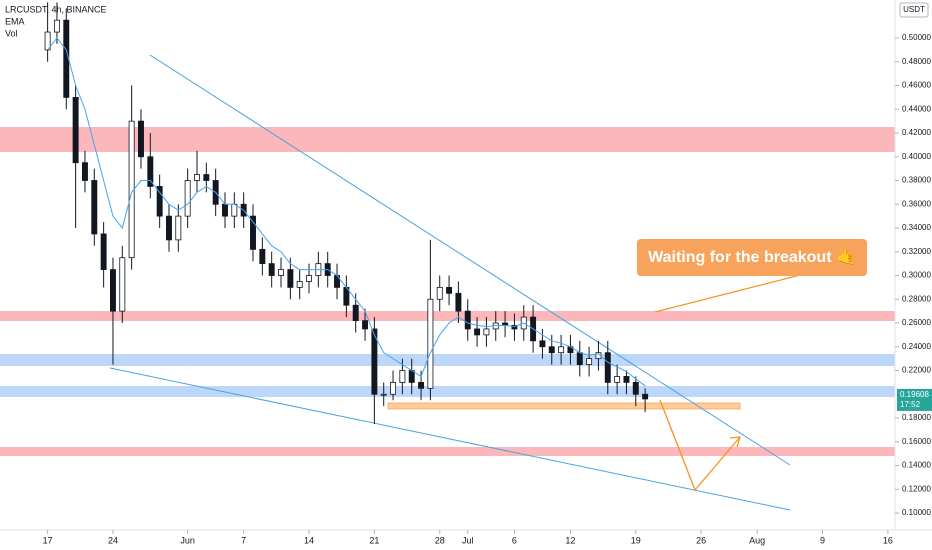 The height and width of the screenshot is (550, 932). What do you see at coordinates (468, 540) in the screenshot?
I see `x-tick-label: Jul` at bounding box center [468, 540].